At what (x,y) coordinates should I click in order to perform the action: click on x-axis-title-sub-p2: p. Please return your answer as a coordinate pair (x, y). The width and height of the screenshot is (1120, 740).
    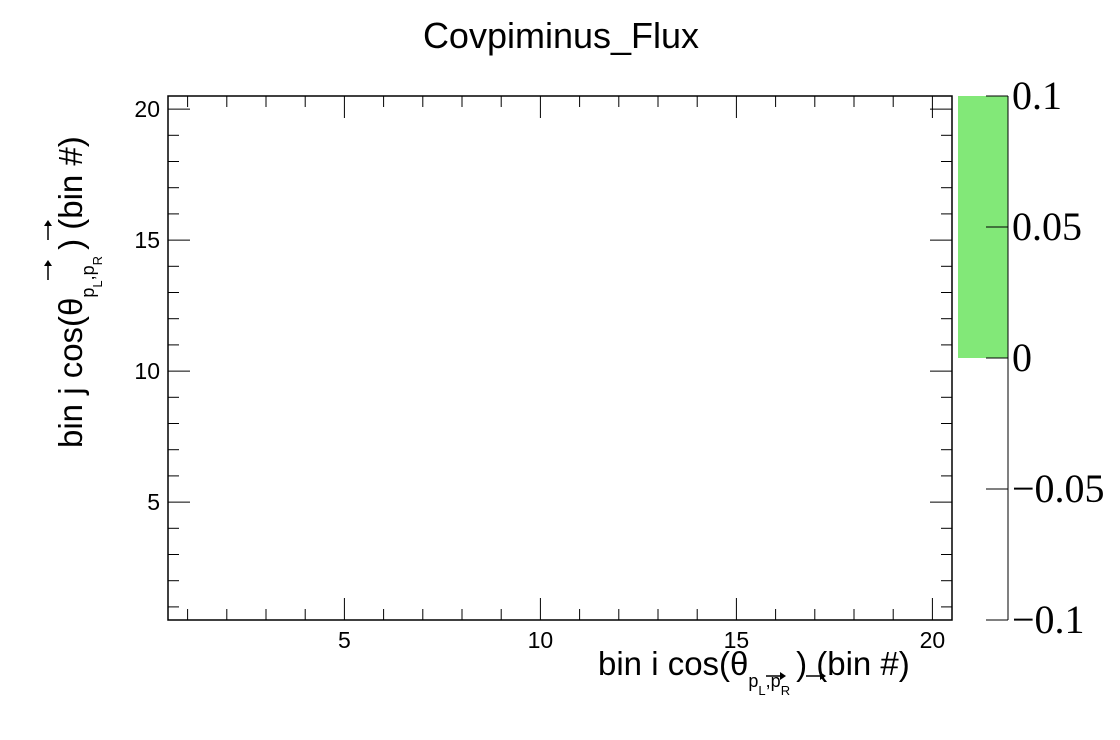
    Looking at the image, I should click on (776, 681).